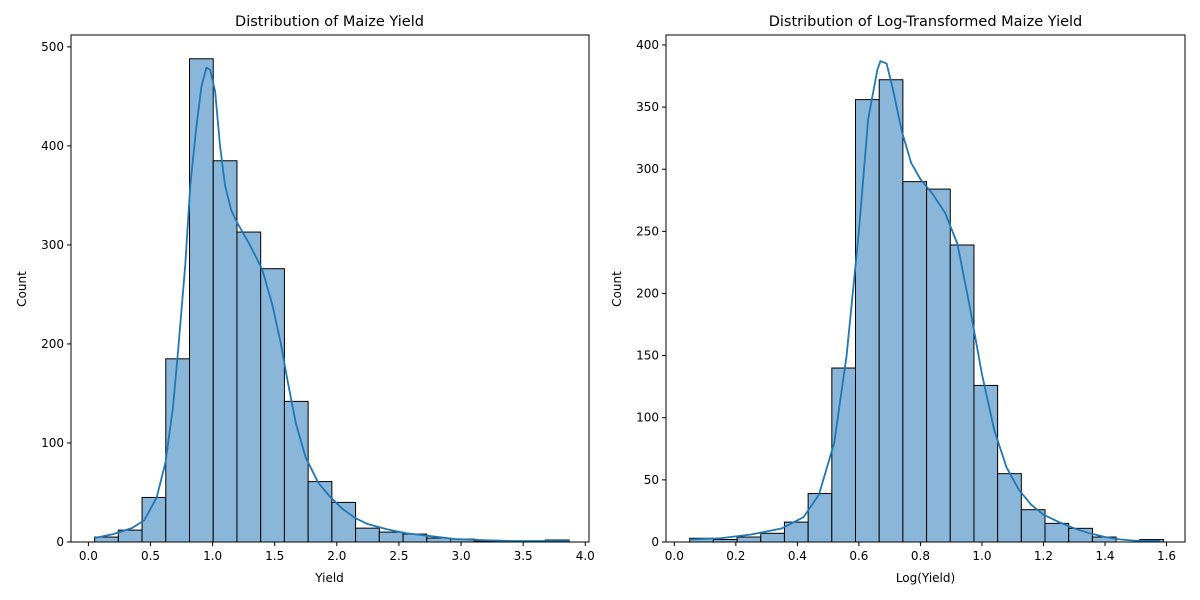  What do you see at coordinates (647, 231) in the screenshot?
I see `y-tick-label: 250` at bounding box center [647, 231].